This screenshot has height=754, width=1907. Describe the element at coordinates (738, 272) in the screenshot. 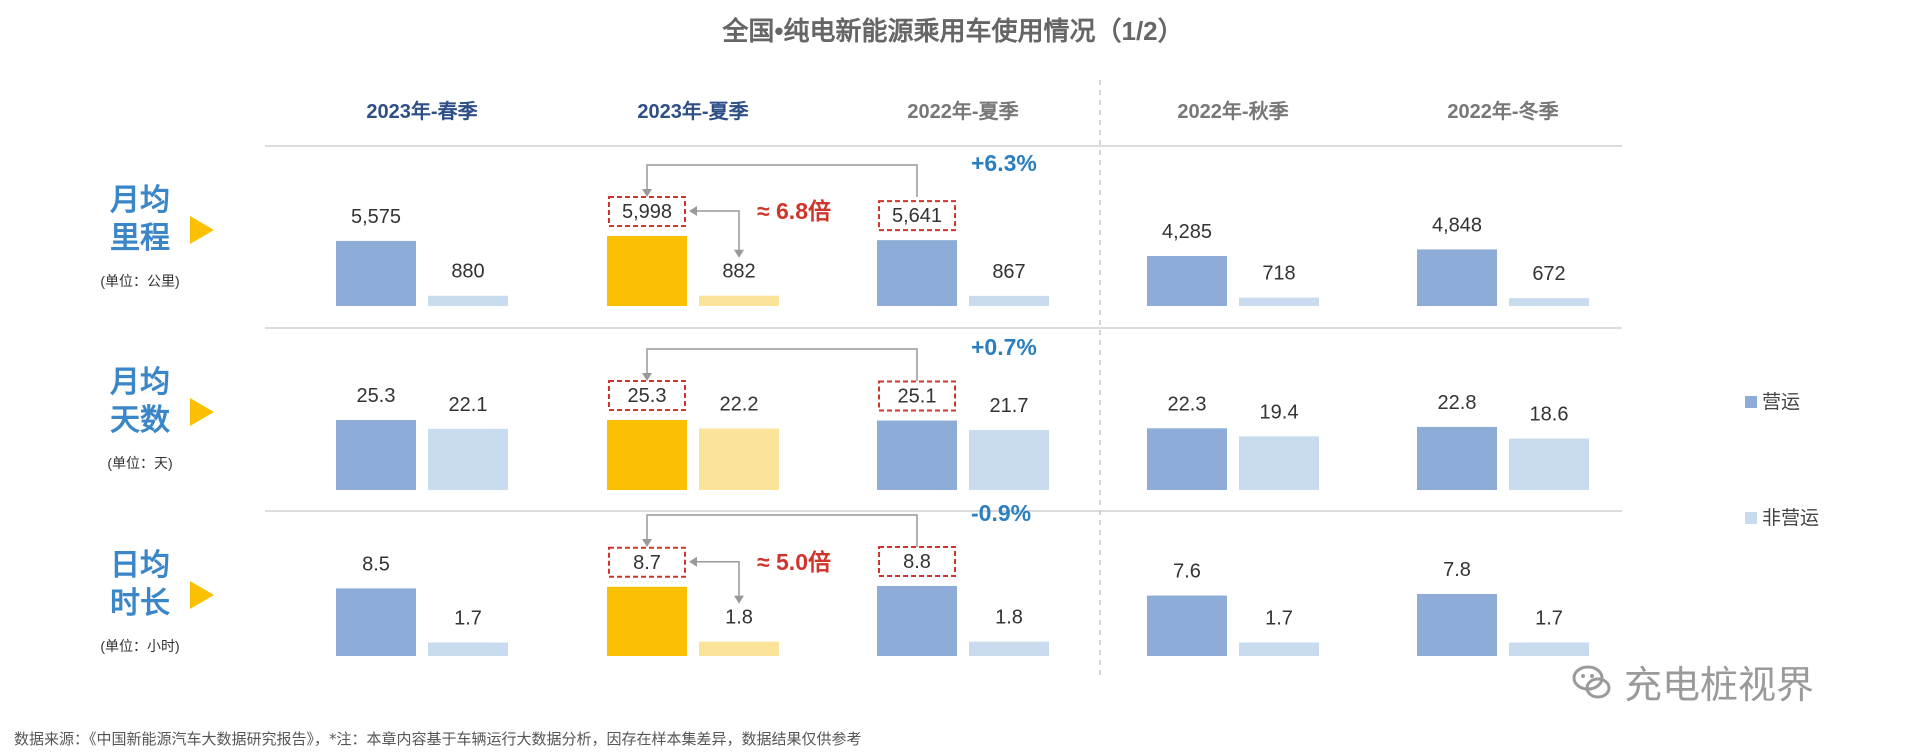

I see `non-operating-value-label: 882` at that location.